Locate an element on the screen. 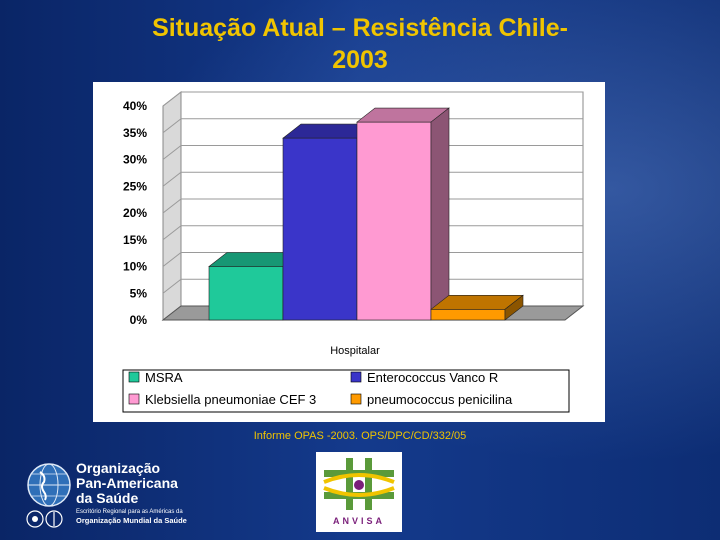  org-name-line3: da Saúde is located at coordinates (107, 498).